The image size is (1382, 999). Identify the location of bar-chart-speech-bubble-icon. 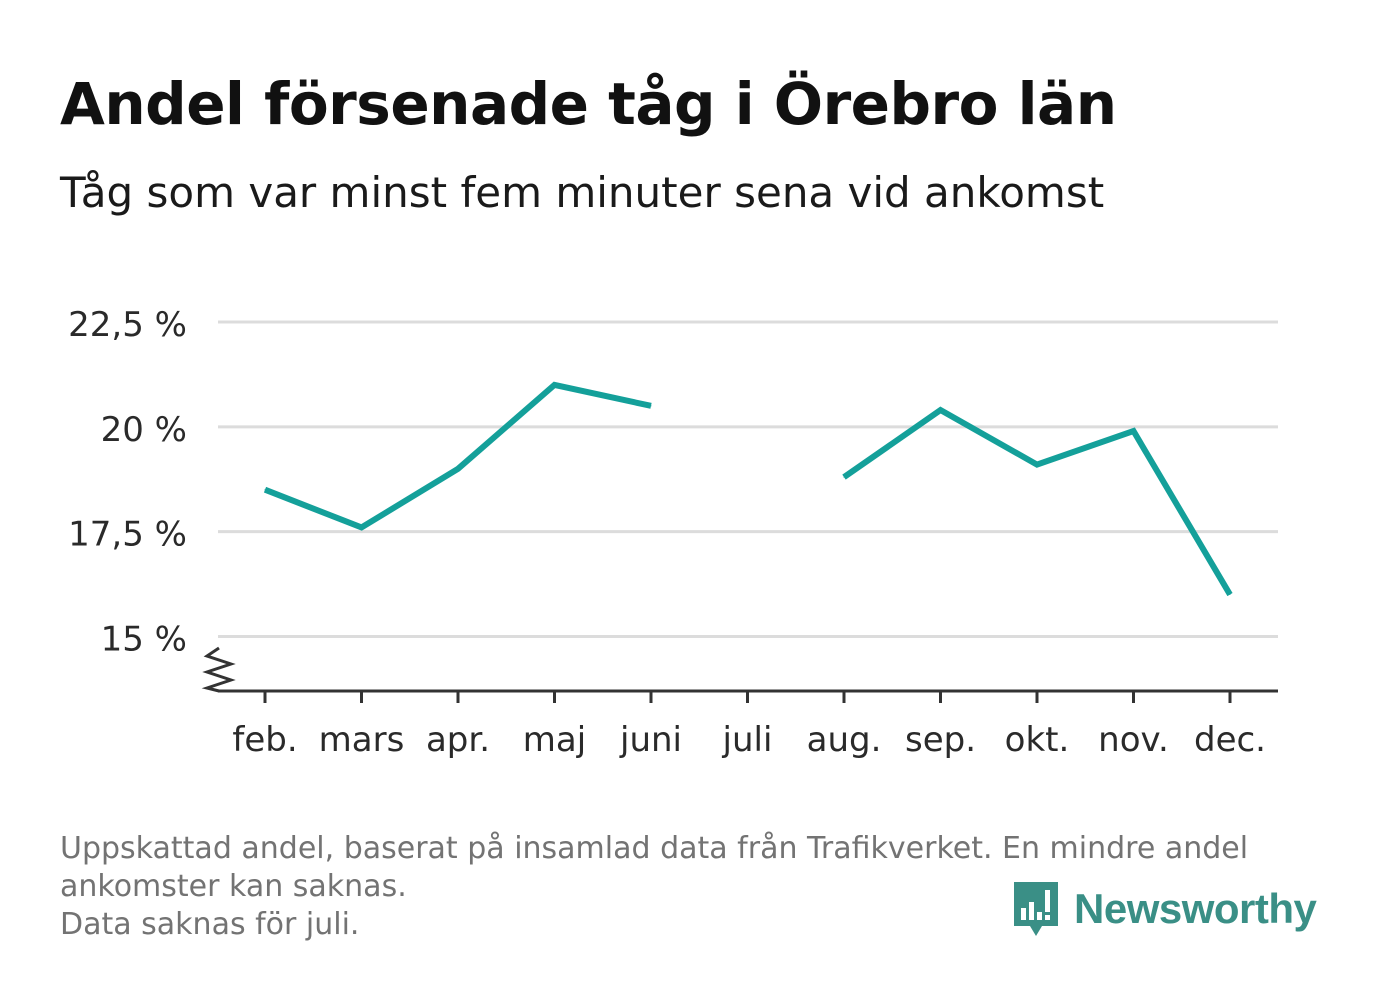
(1036, 909).